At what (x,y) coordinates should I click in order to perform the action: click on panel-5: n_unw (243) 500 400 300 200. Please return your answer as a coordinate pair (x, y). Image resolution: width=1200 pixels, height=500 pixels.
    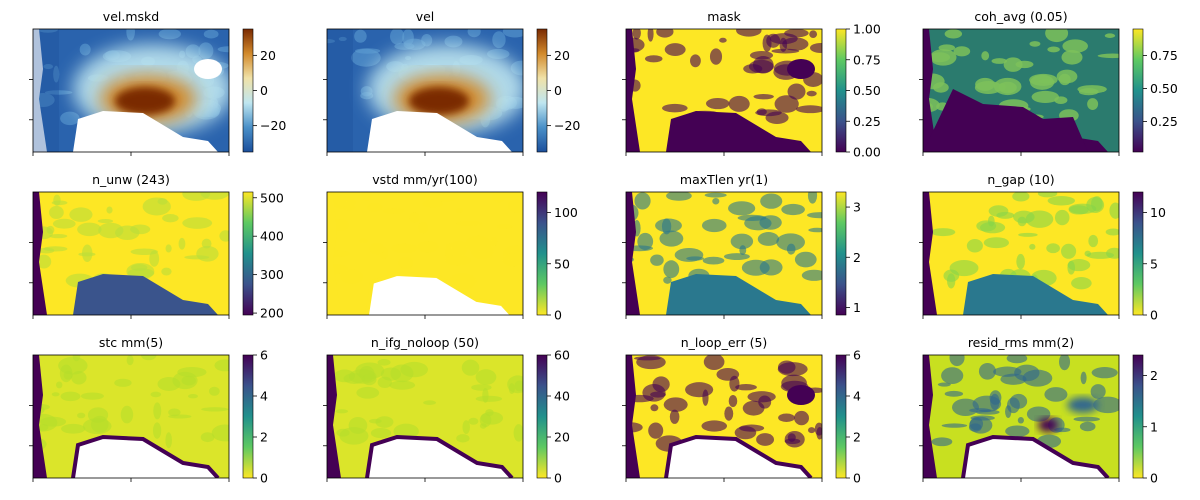
    Looking at the image, I should click on (156, 246).